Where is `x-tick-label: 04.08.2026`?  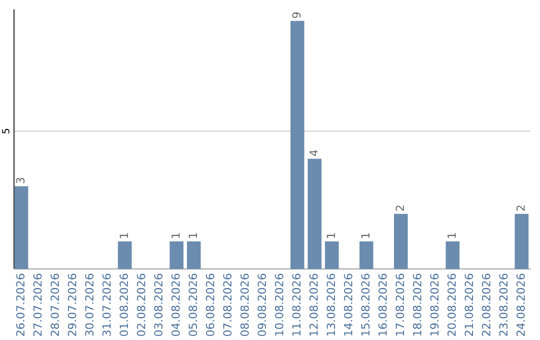
x-tick-label: 04.08.2026 is located at coordinates (175, 305).